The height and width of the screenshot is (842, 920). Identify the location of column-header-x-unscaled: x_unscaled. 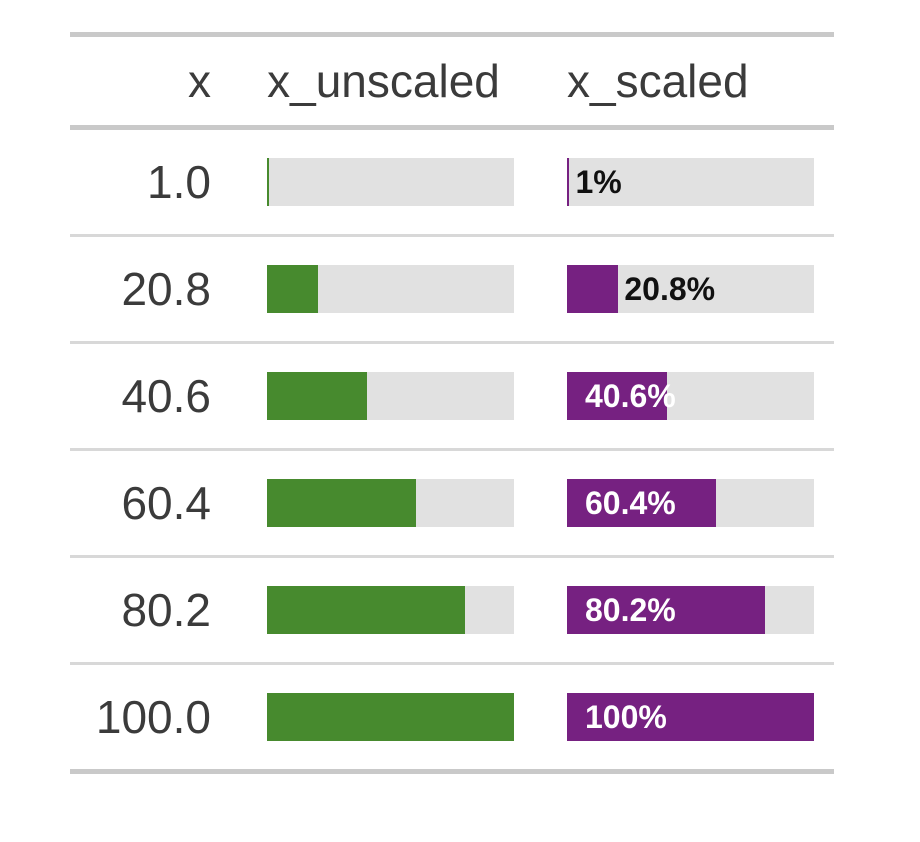
(383, 81).